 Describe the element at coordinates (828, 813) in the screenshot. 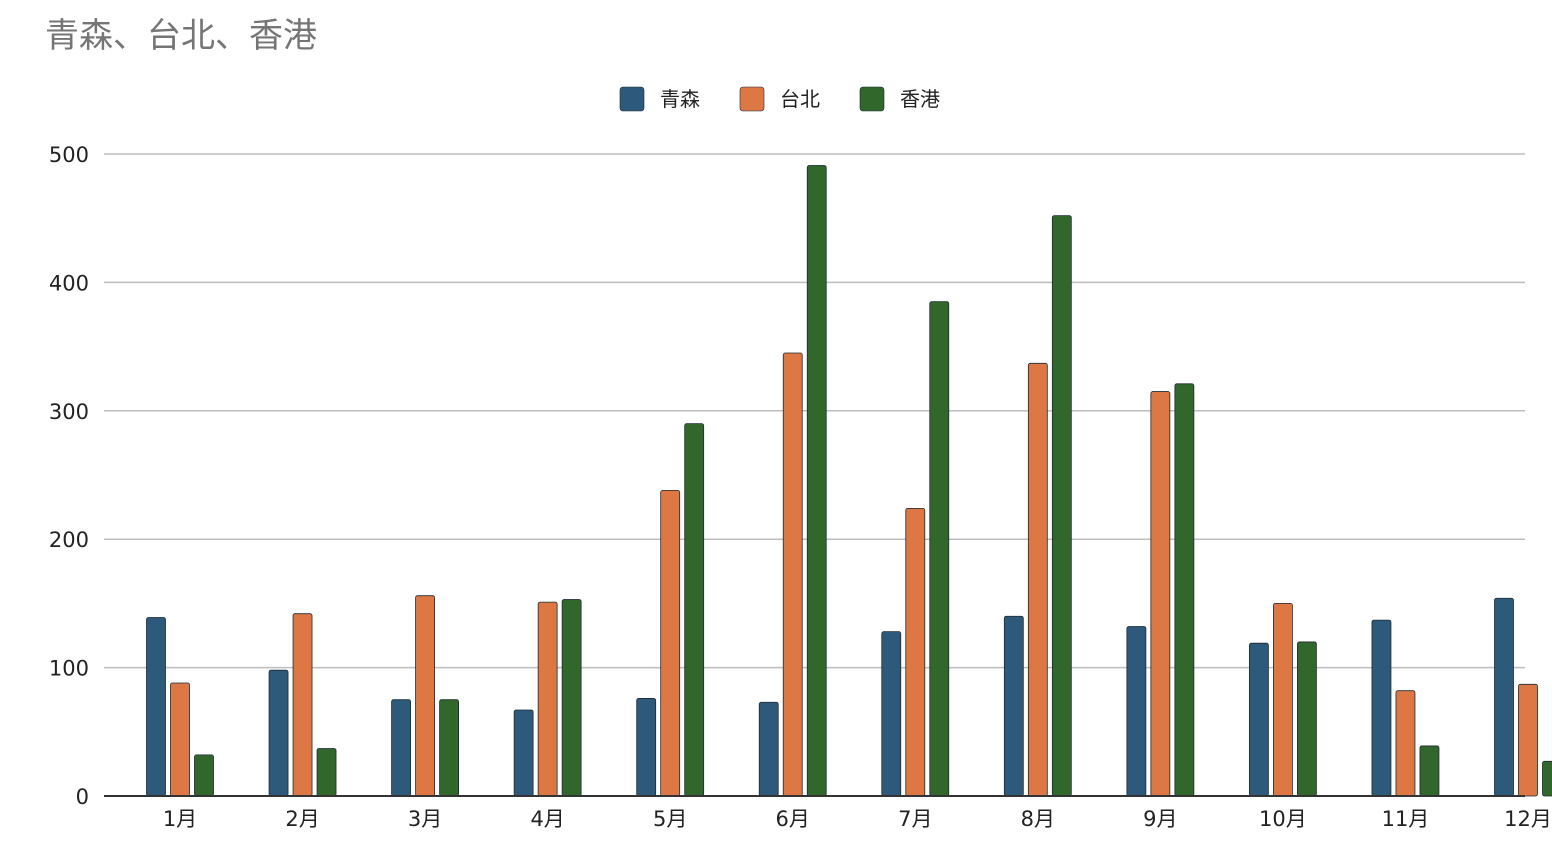

I see `x-axis: 1月 2月 3月 4月 5月 6月 7月 8月 9月 10月 11月 12月` at that location.